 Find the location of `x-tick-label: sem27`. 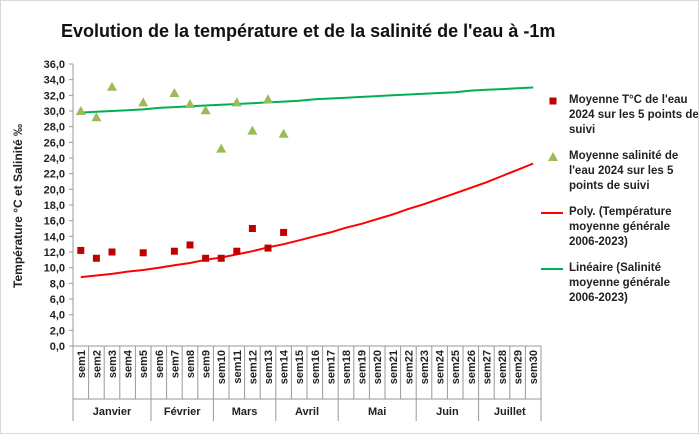

x-tick-label: sem27 is located at coordinates (487, 367).